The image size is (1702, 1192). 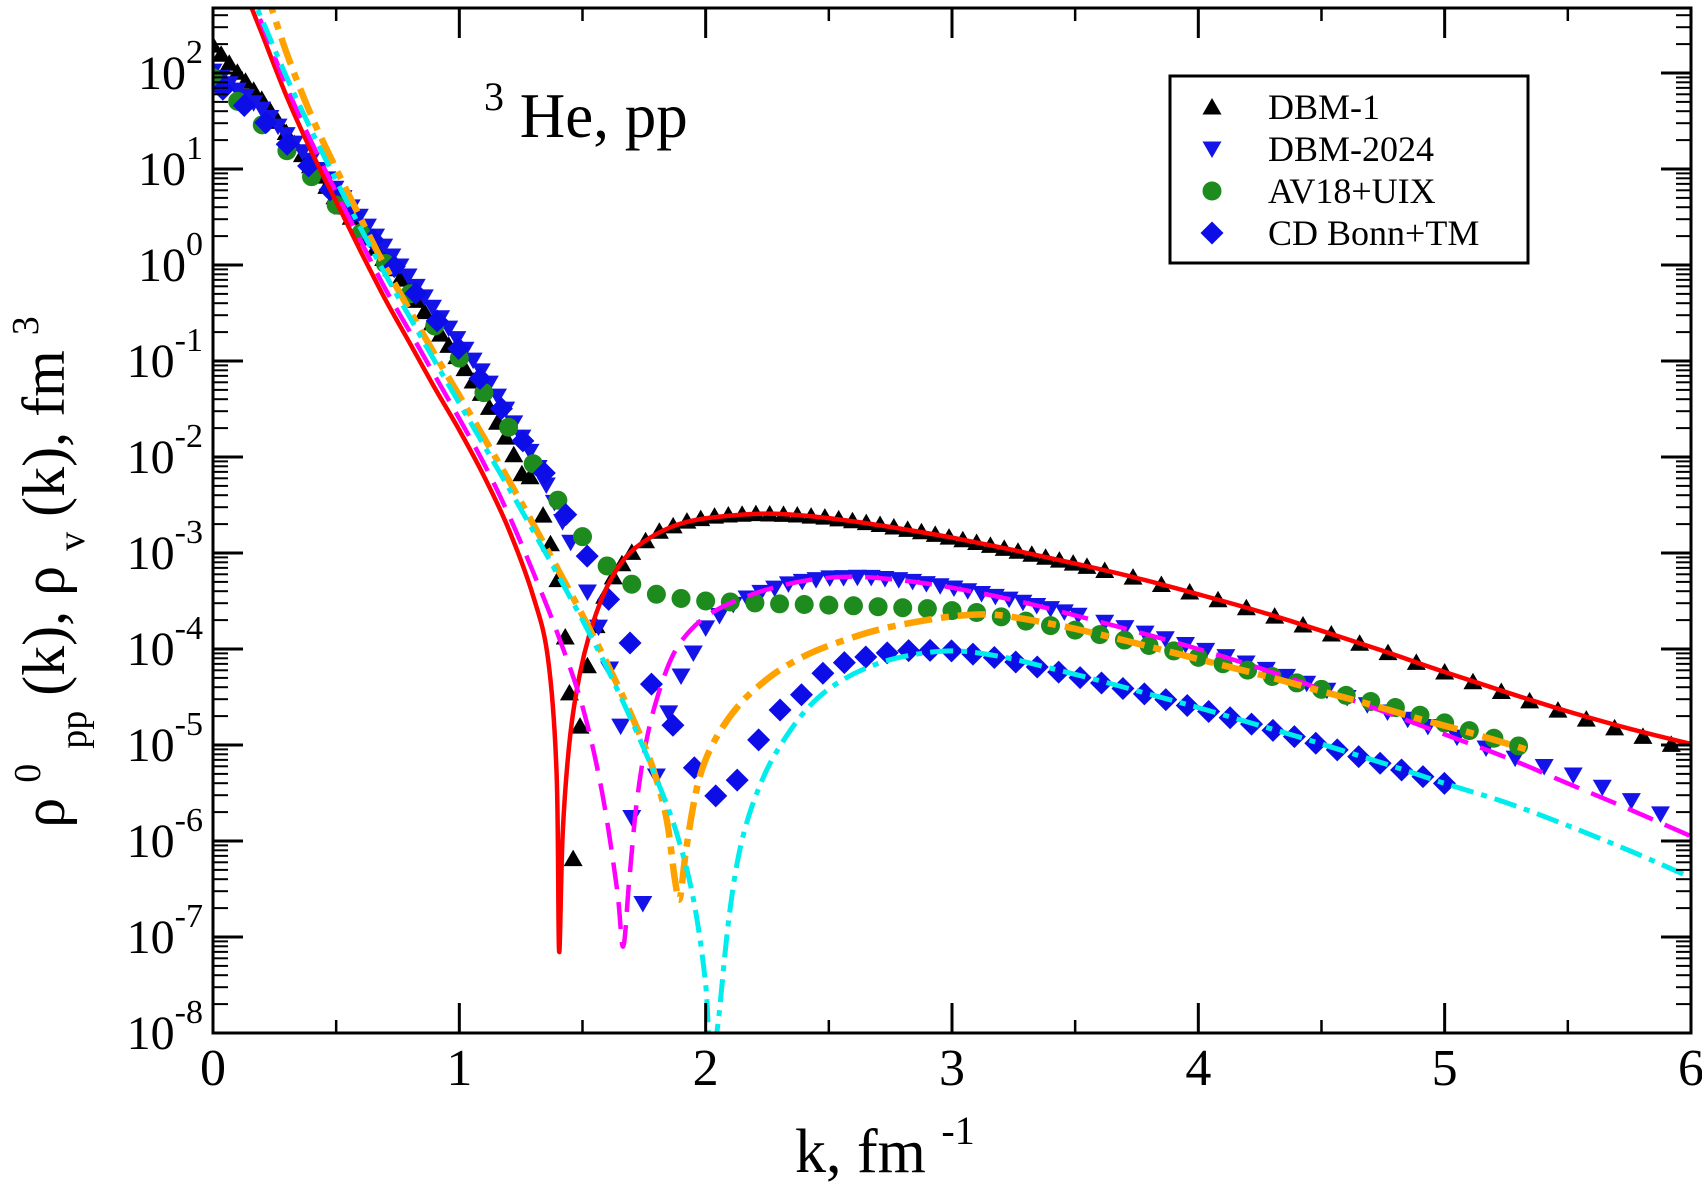 What do you see at coordinates (170, 259) in the screenshot?
I see `y-tick-label: 10⁰` at bounding box center [170, 259].